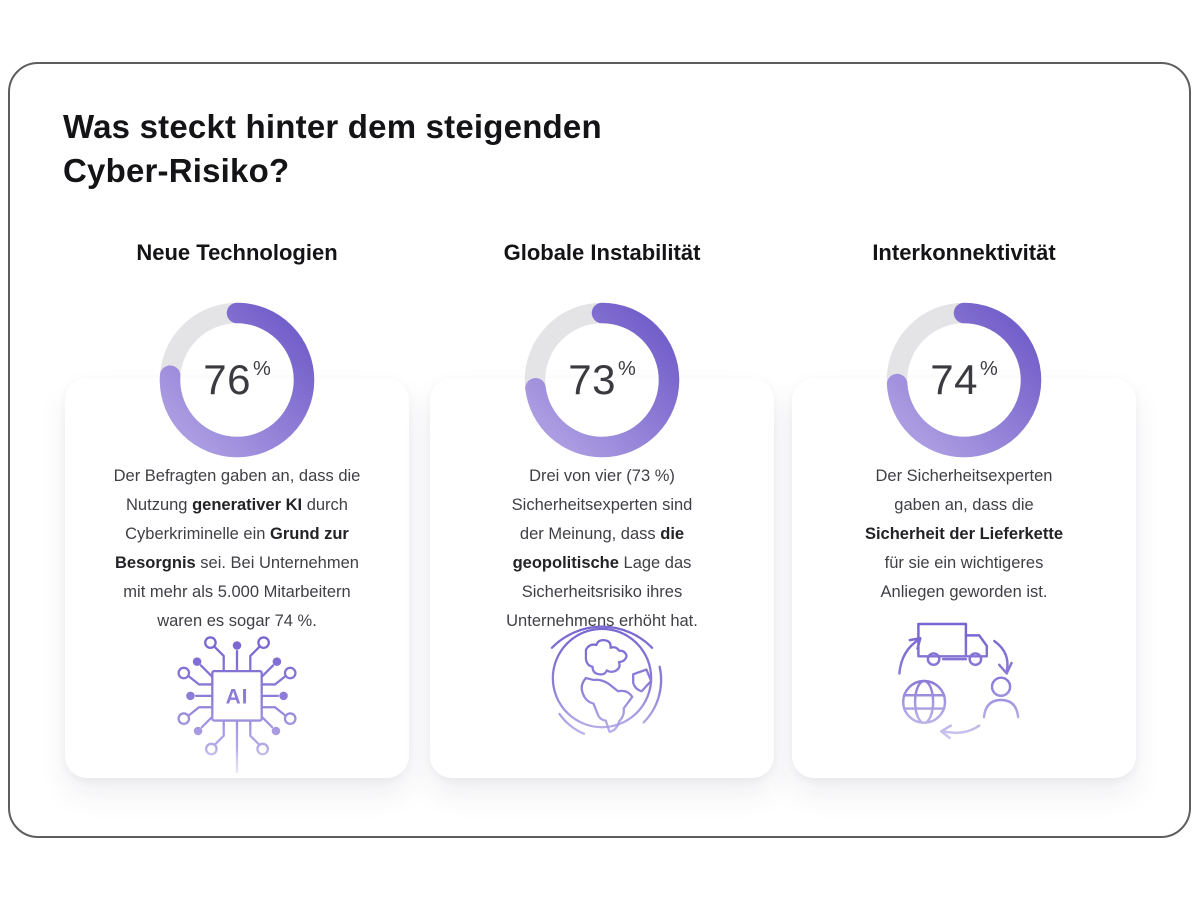 The image size is (1200, 900). I want to click on arrow-left-up-icon, so click(910, 656).